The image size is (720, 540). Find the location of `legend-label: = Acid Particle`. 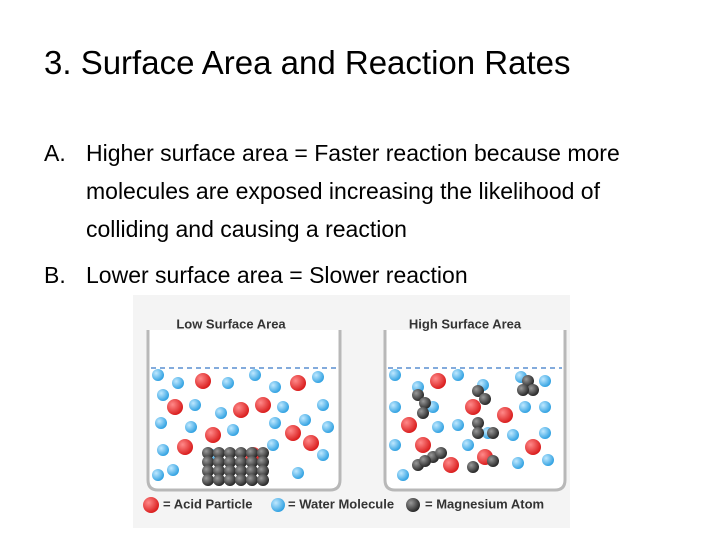

legend-label: = Acid Particle is located at coordinates (207, 503).